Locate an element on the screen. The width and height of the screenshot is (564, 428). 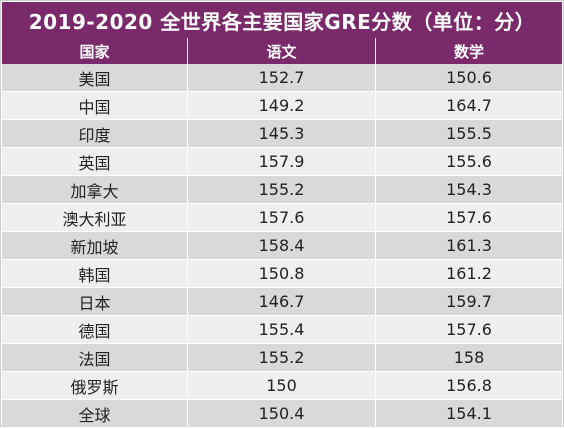
table-row: 法国 155.2 158 is located at coordinates (282, 358).